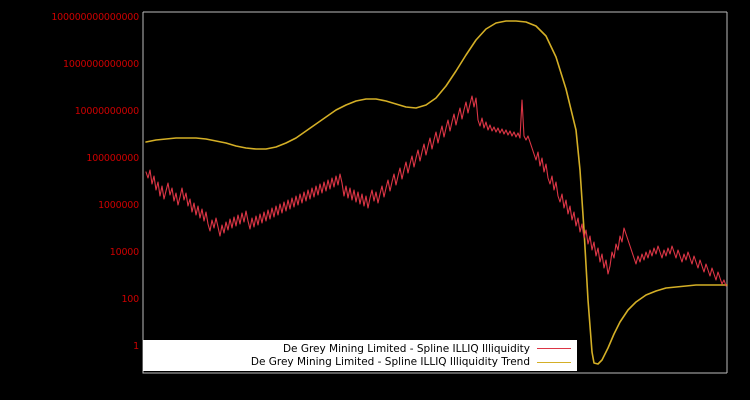 The image size is (750, 400). Describe the element at coordinates (136, 346) in the screenshot. I see `y-tick-label: 1` at that location.